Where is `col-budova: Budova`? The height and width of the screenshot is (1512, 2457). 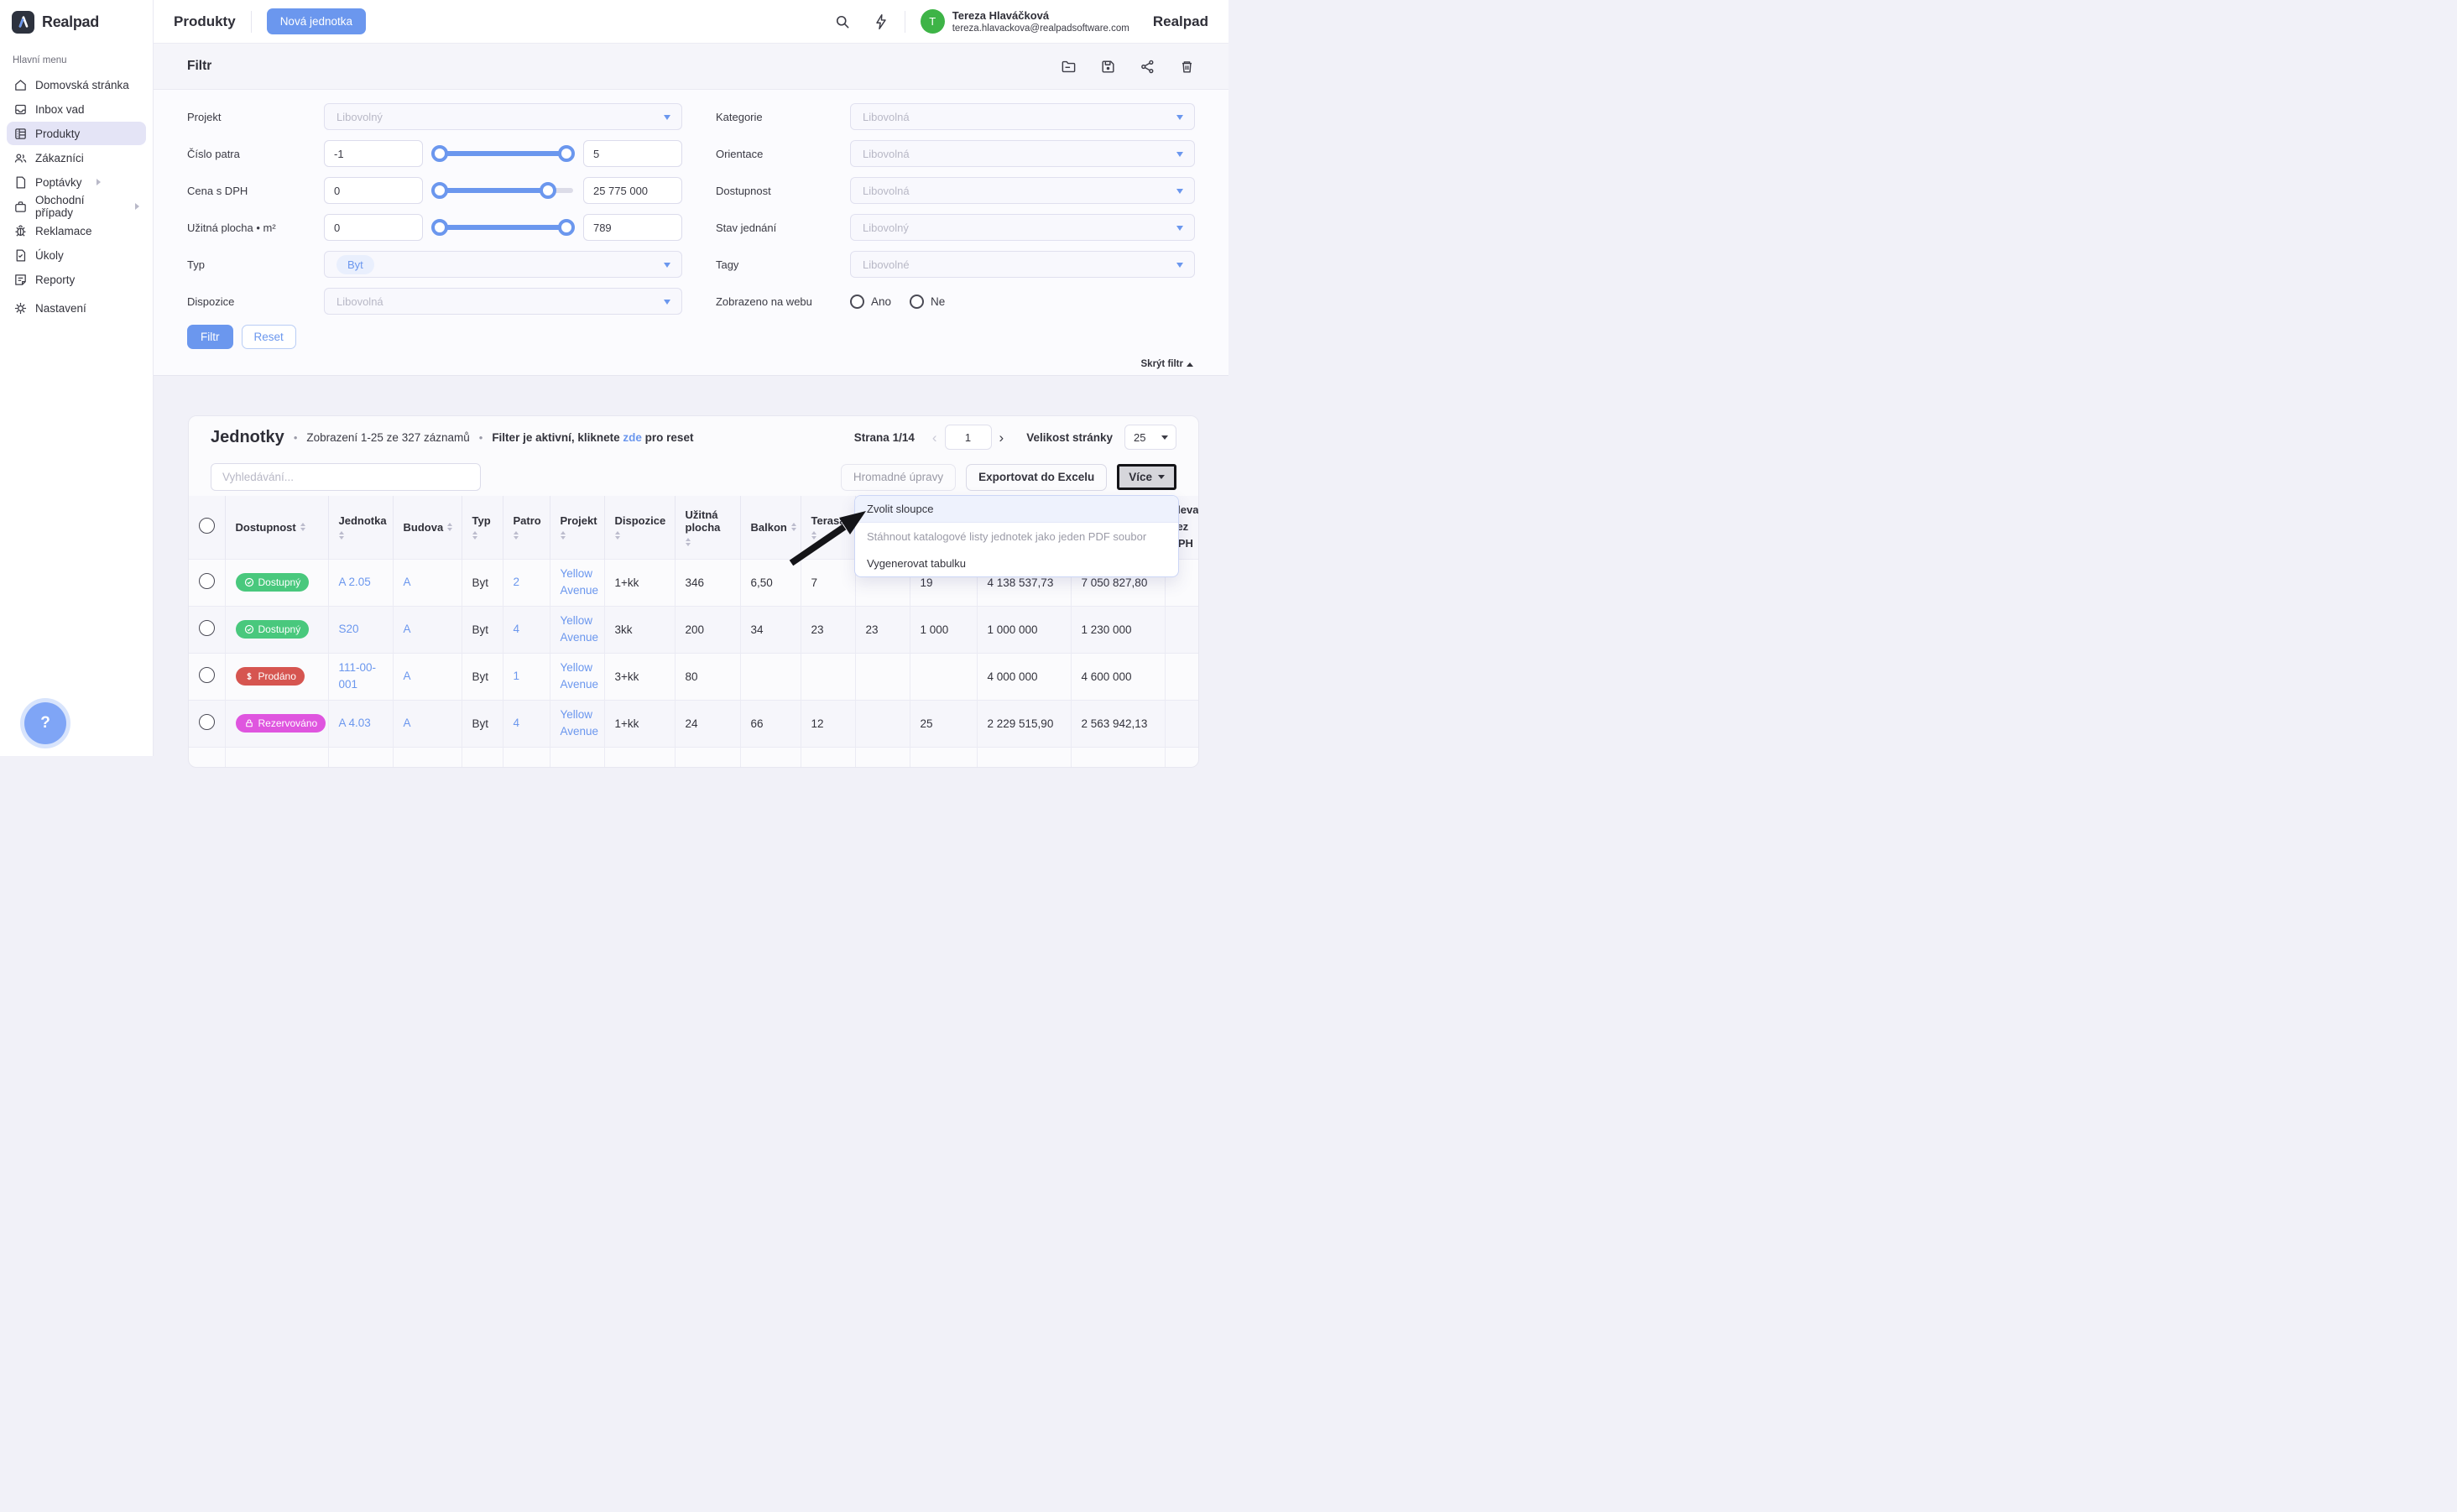 col-budova: Budova is located at coordinates (427, 528).